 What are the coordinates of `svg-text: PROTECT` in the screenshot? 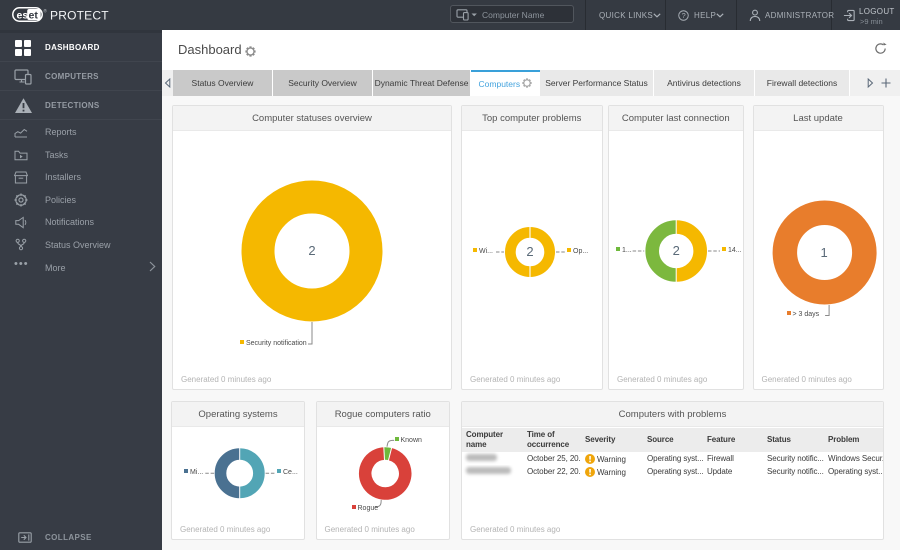 It's located at (79, 16).